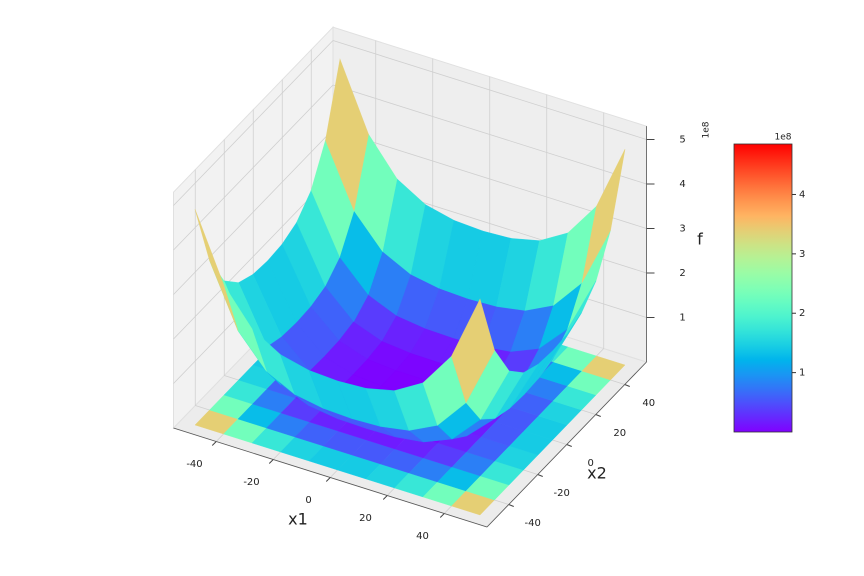 The width and height of the screenshot is (864, 576). Describe the element at coordinates (619, 433) in the screenshot. I see `y-tick-label: 20` at that location.